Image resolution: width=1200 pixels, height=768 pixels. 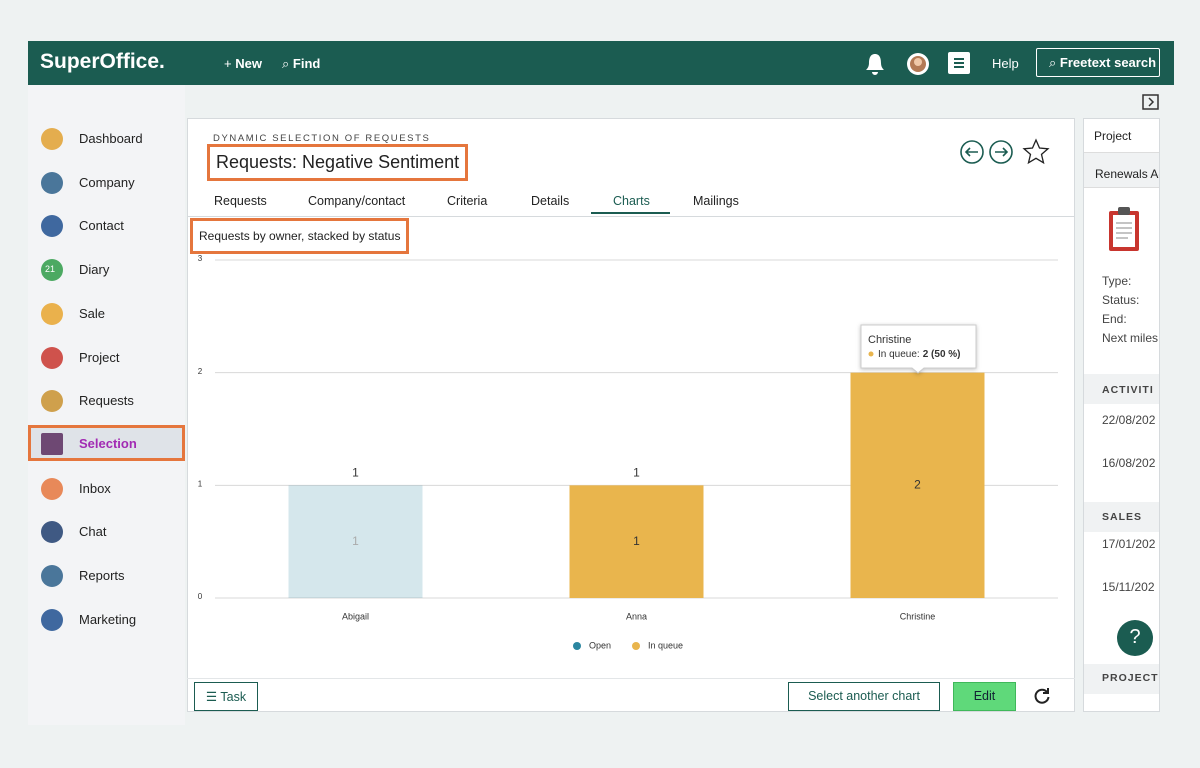 I want to click on nav-item: Marketing, so click(x=106, y=619).